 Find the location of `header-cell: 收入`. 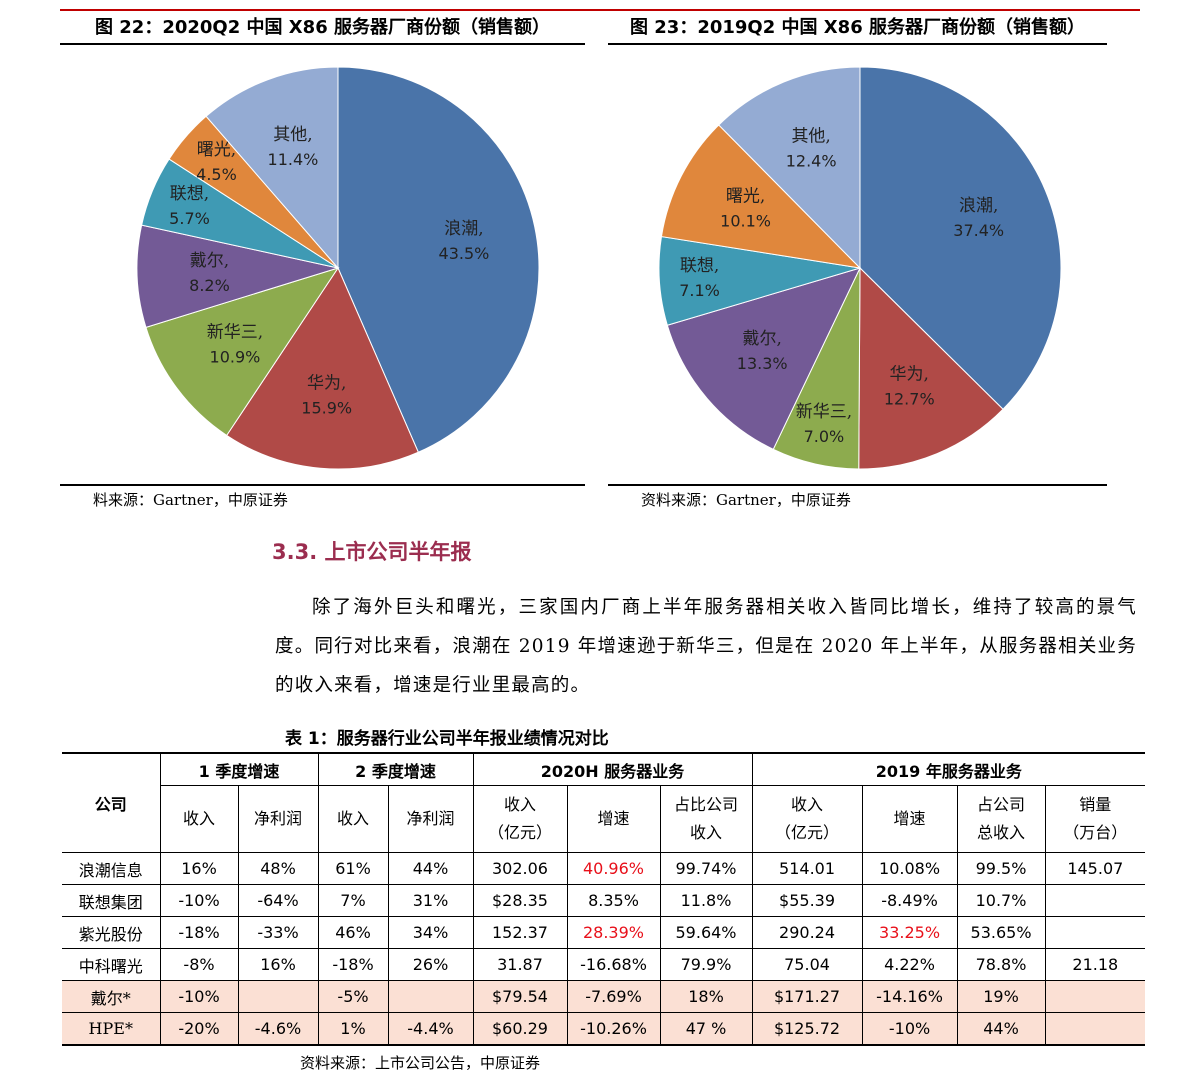

header-cell: 收入 is located at coordinates (199, 819).